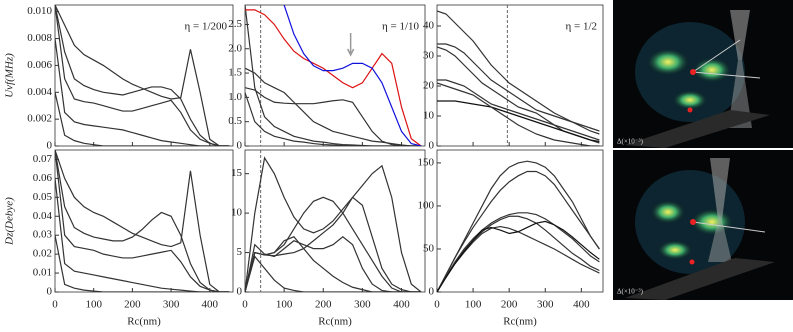  I want to click on y-tick-label: 1.0, so click(235, 97).